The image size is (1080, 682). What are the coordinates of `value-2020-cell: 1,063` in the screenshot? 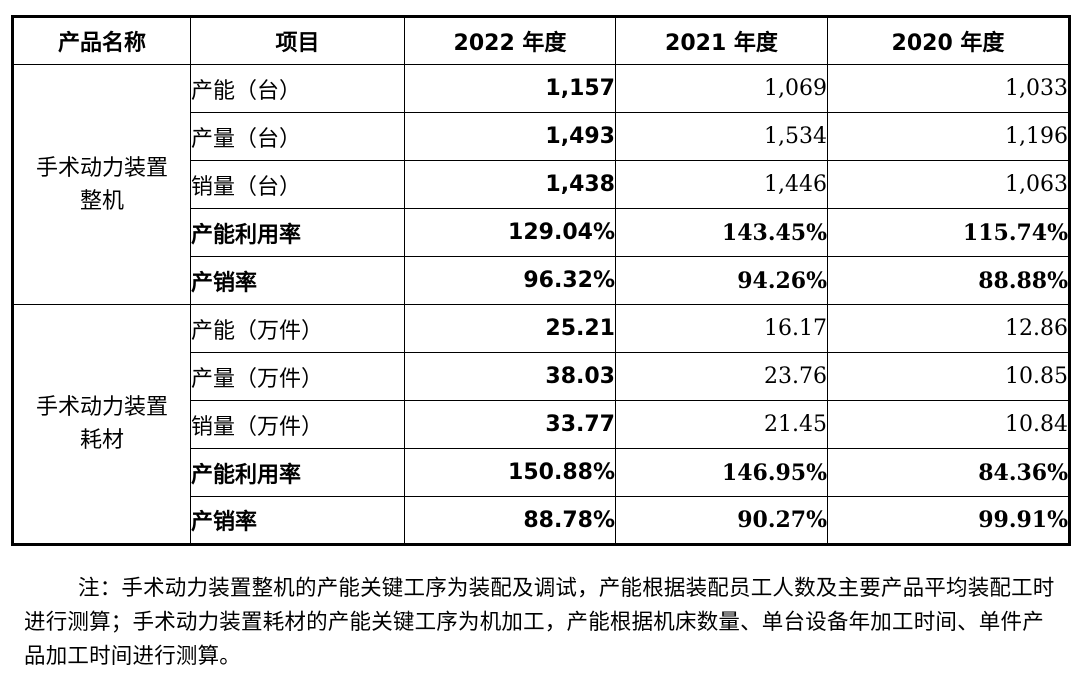 It's located at (948, 184).